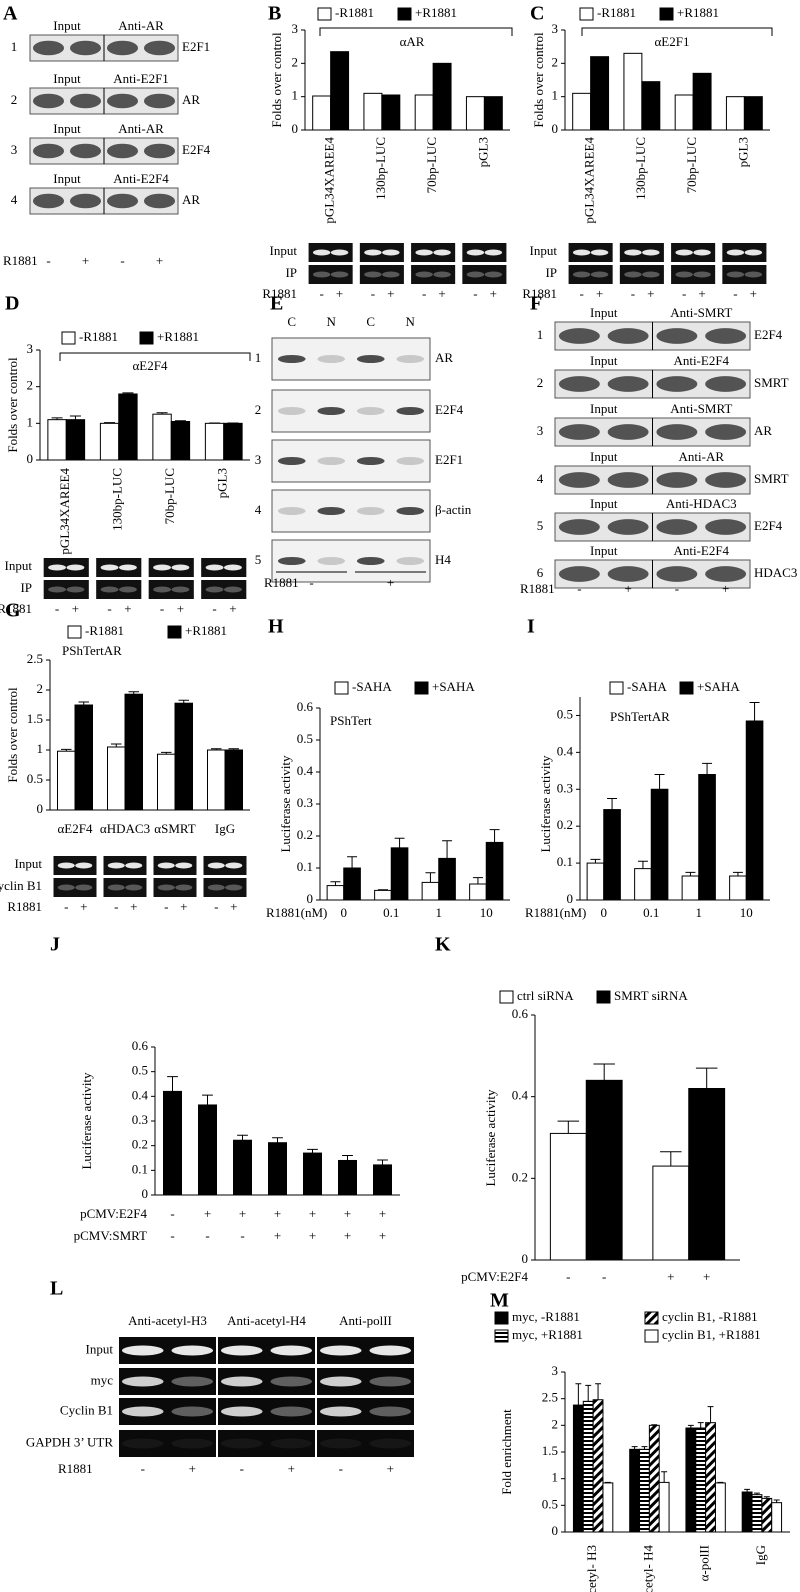 The width and height of the screenshot is (800, 1592). Describe the element at coordinates (536, 304) in the screenshot. I see `panel-letter: F` at that location.